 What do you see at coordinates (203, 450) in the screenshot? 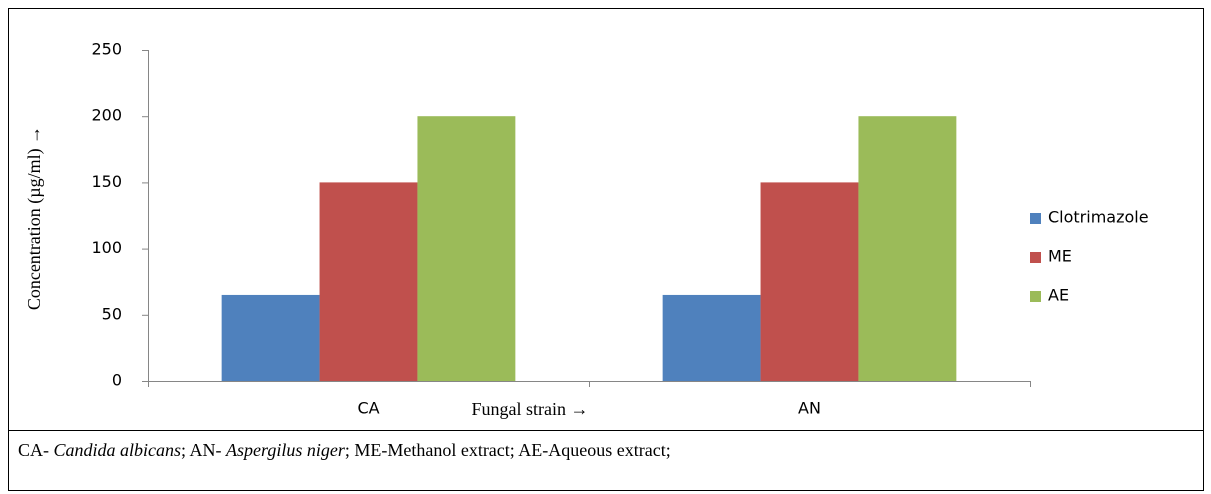
I see `caption-part: ; AN-` at bounding box center [203, 450].